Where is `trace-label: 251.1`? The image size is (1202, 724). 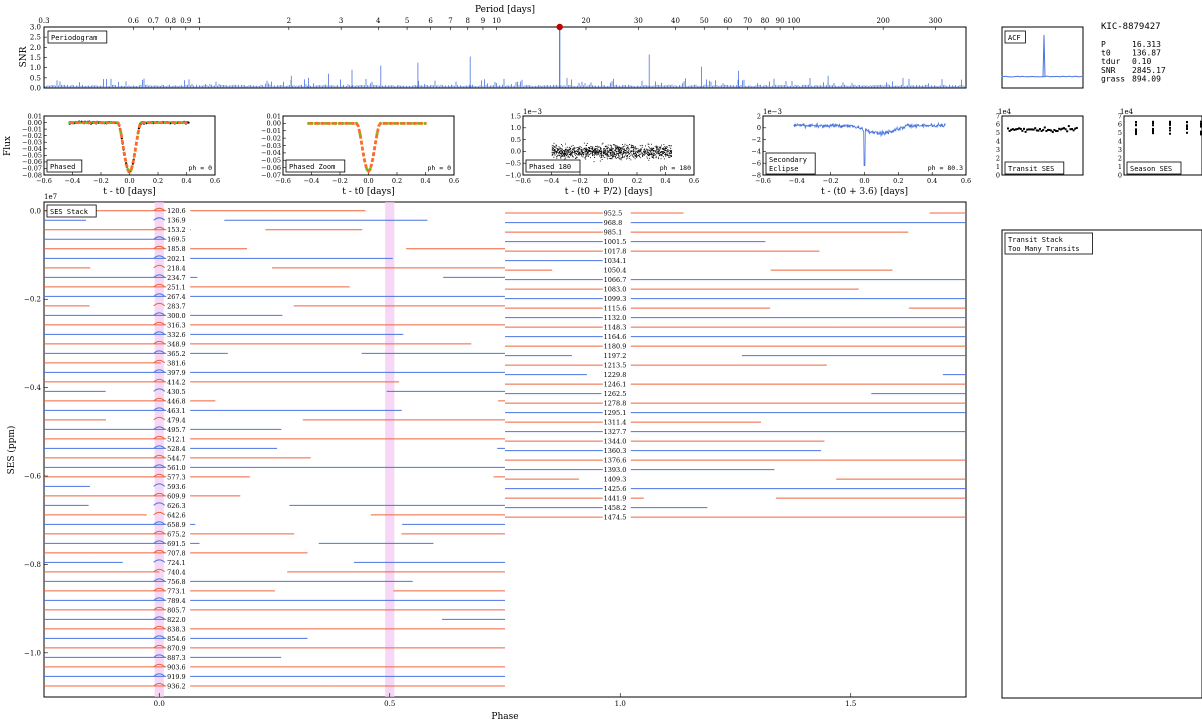 trace-label: 251.1 is located at coordinates (176, 287).